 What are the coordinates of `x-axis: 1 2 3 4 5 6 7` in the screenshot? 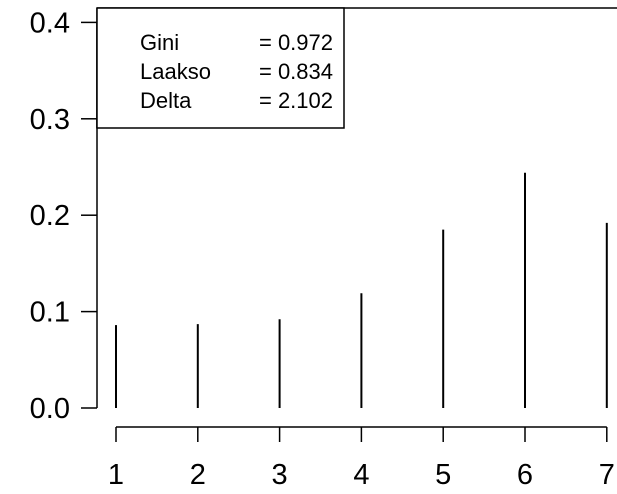 It's located at (361, 458).